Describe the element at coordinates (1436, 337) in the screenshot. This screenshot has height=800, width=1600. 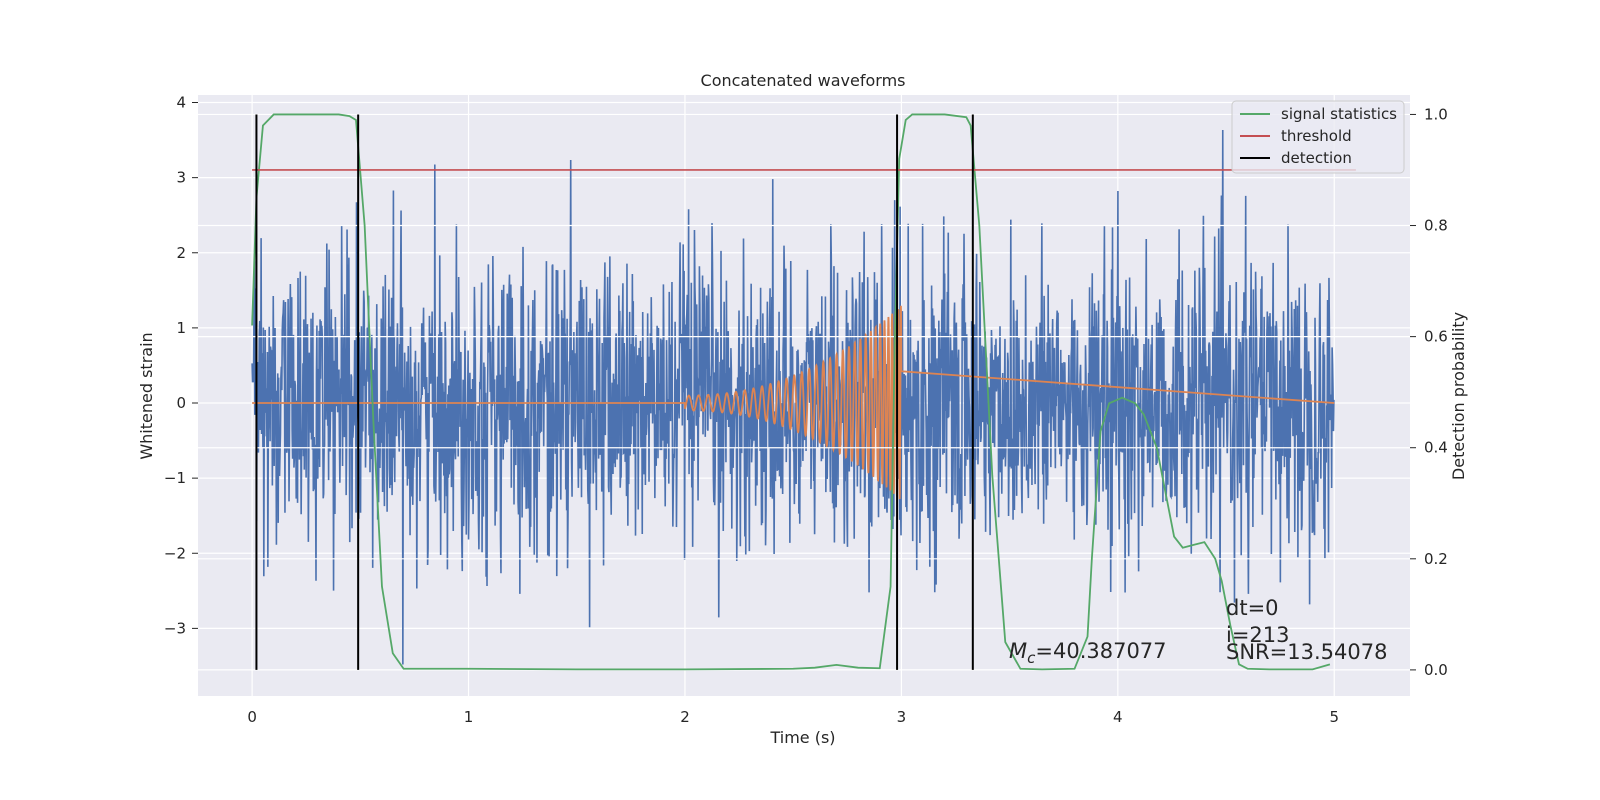
I see `y-right-tick-label: 0.6` at that location.